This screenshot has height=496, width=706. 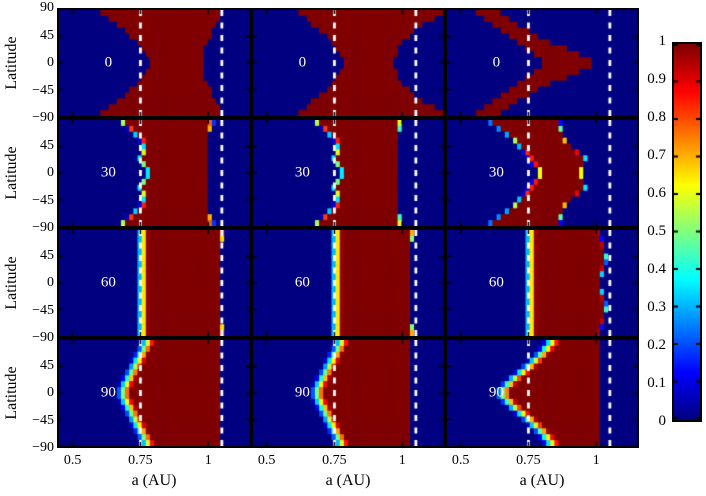 What do you see at coordinates (656, 155) in the screenshot?
I see `colorbar-tick-label: 0.7` at bounding box center [656, 155].